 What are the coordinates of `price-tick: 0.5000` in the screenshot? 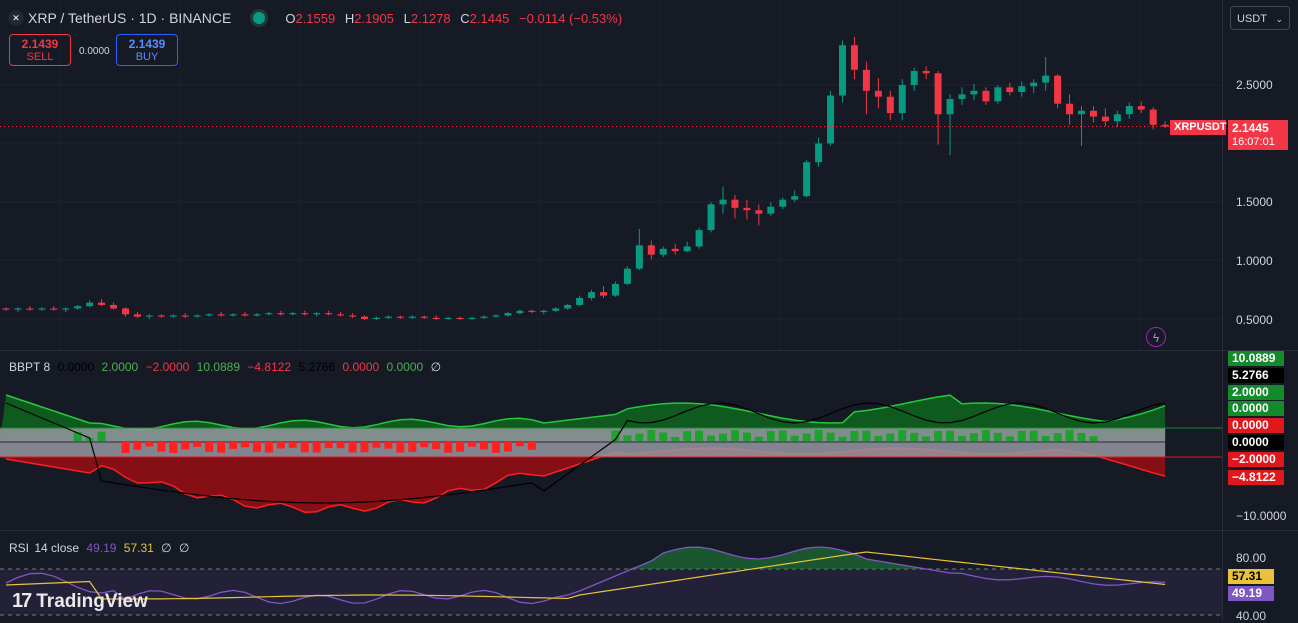 It's located at (1254, 320).